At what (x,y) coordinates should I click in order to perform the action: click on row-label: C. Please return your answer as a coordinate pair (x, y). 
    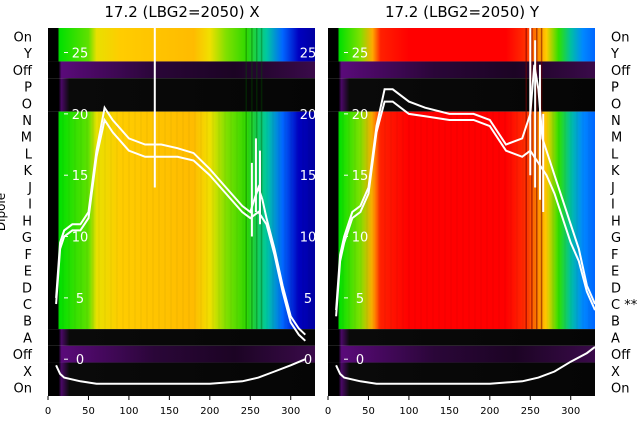
    Looking at the image, I should click on (27, 305).